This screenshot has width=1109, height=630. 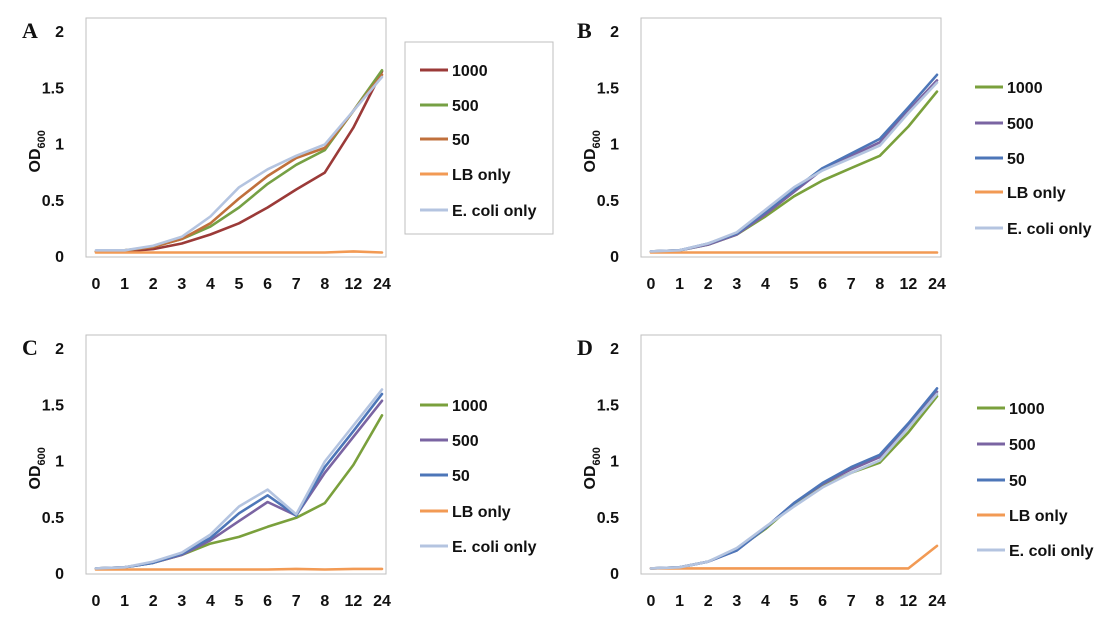 I want to click on legend-box, so click(x=479, y=138).